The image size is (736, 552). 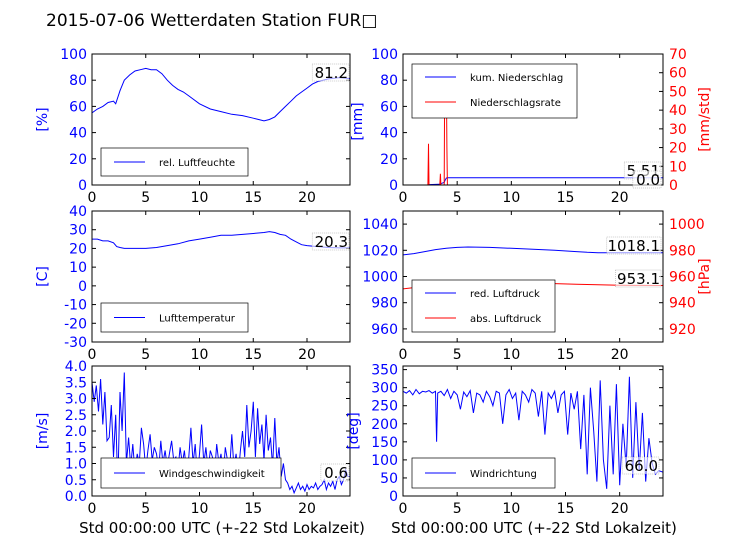 I want to click on y-tick-label: 150, so click(x=384, y=443).